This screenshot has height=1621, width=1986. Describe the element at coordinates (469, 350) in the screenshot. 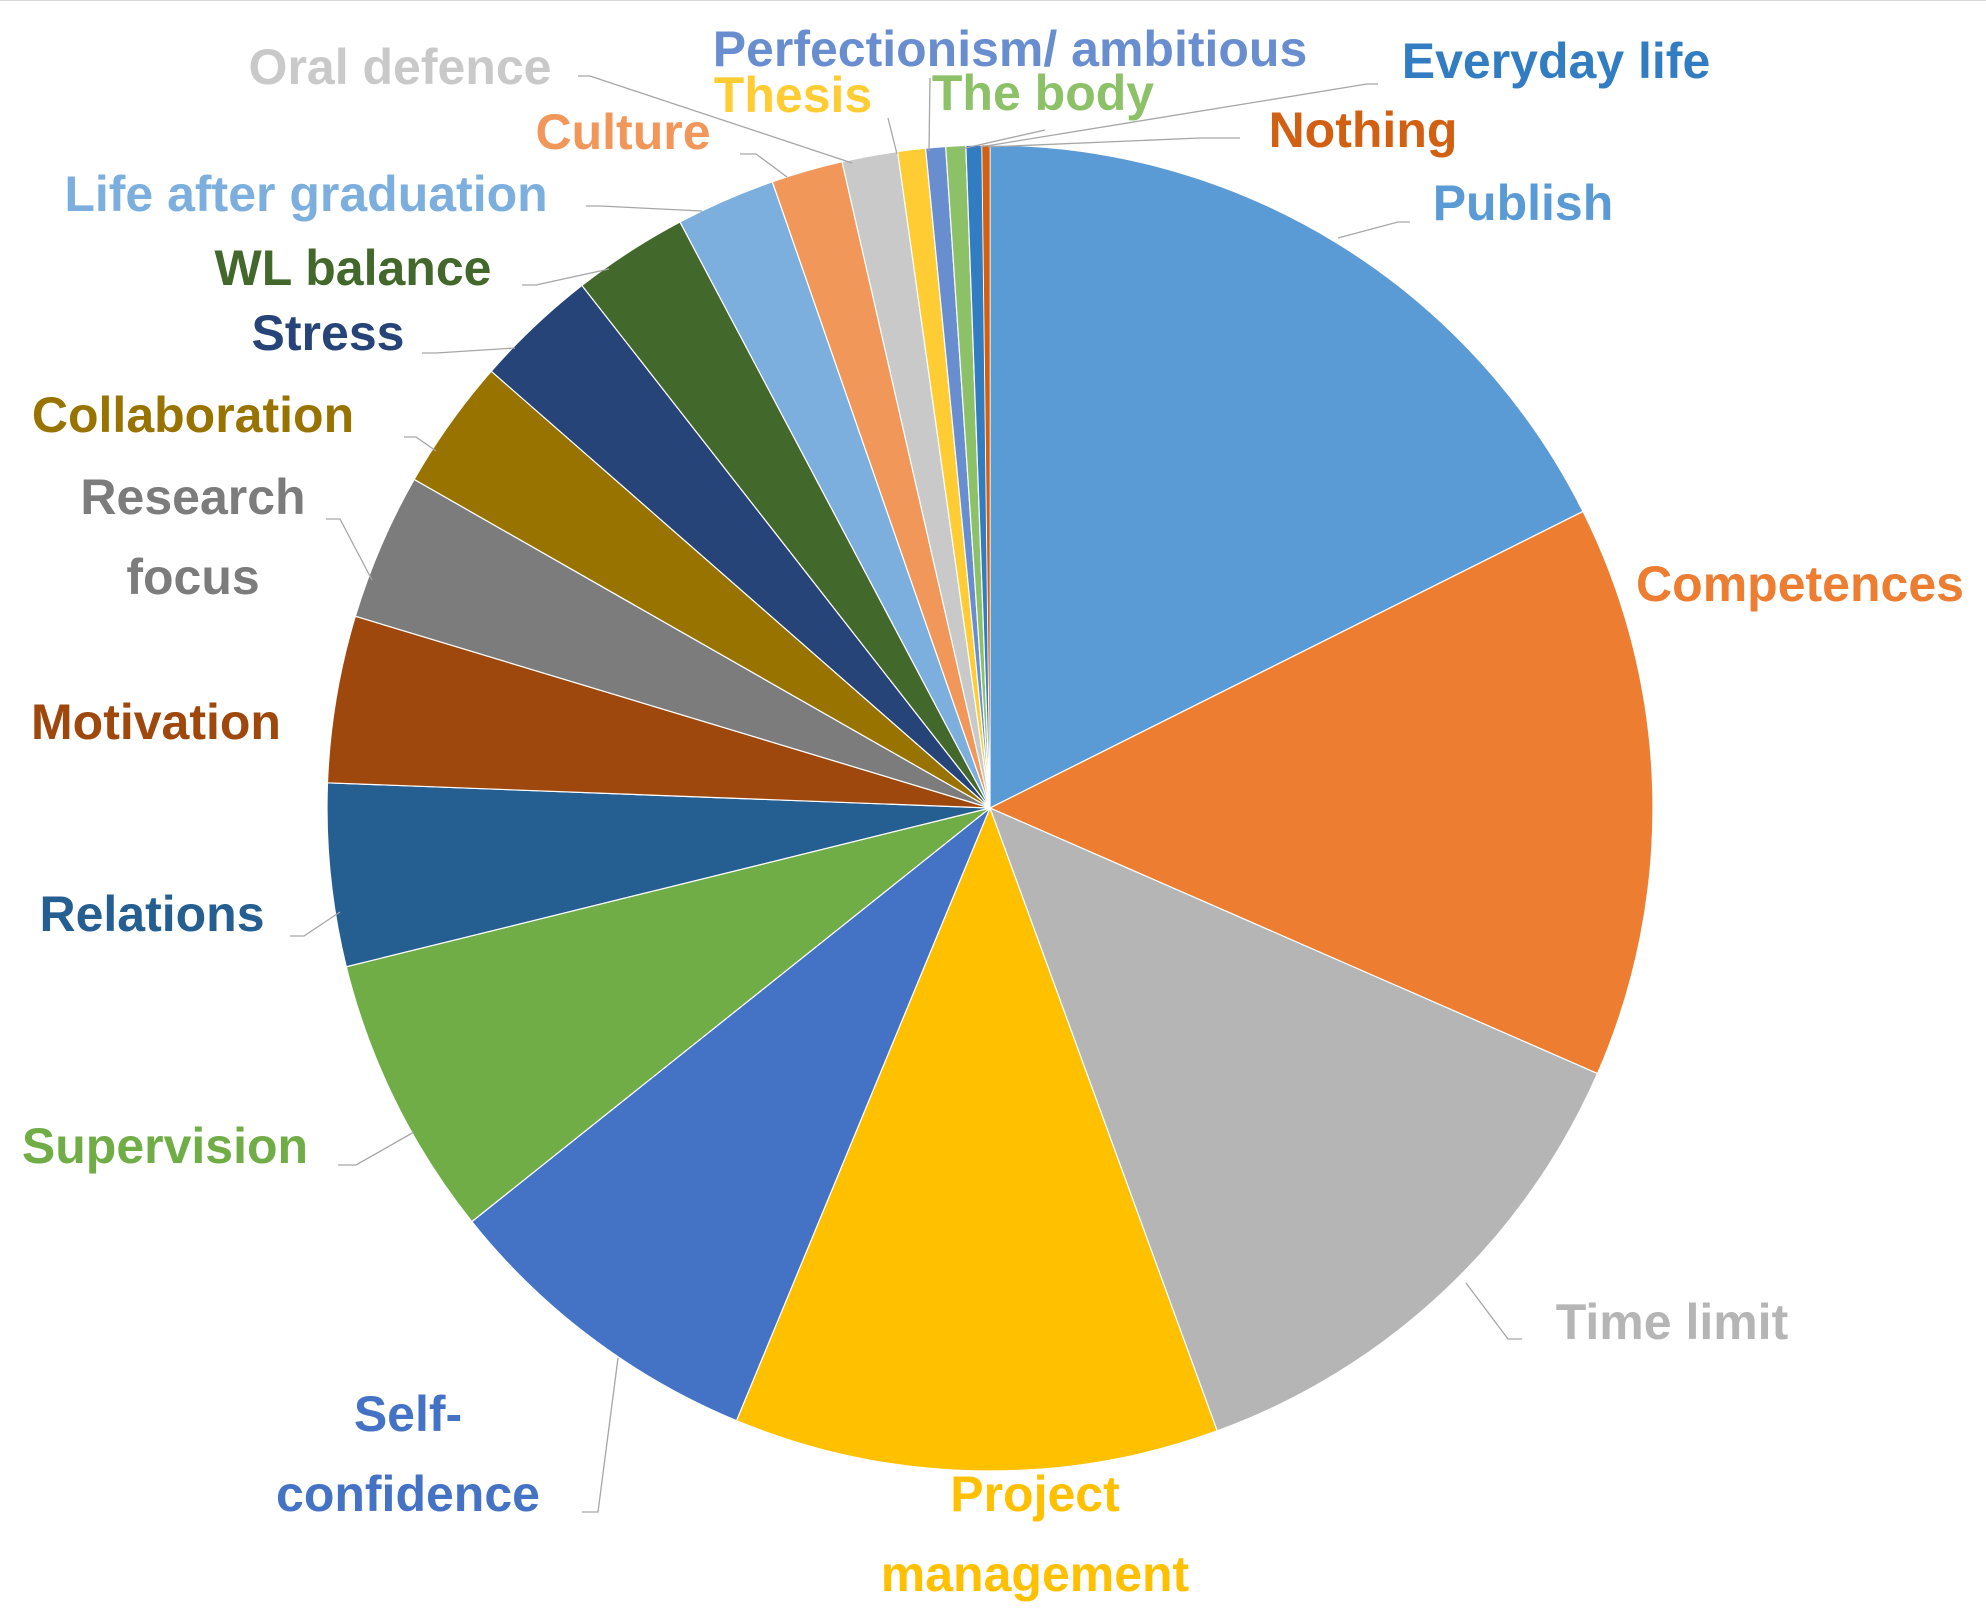

I see `leader-line-stress` at that location.